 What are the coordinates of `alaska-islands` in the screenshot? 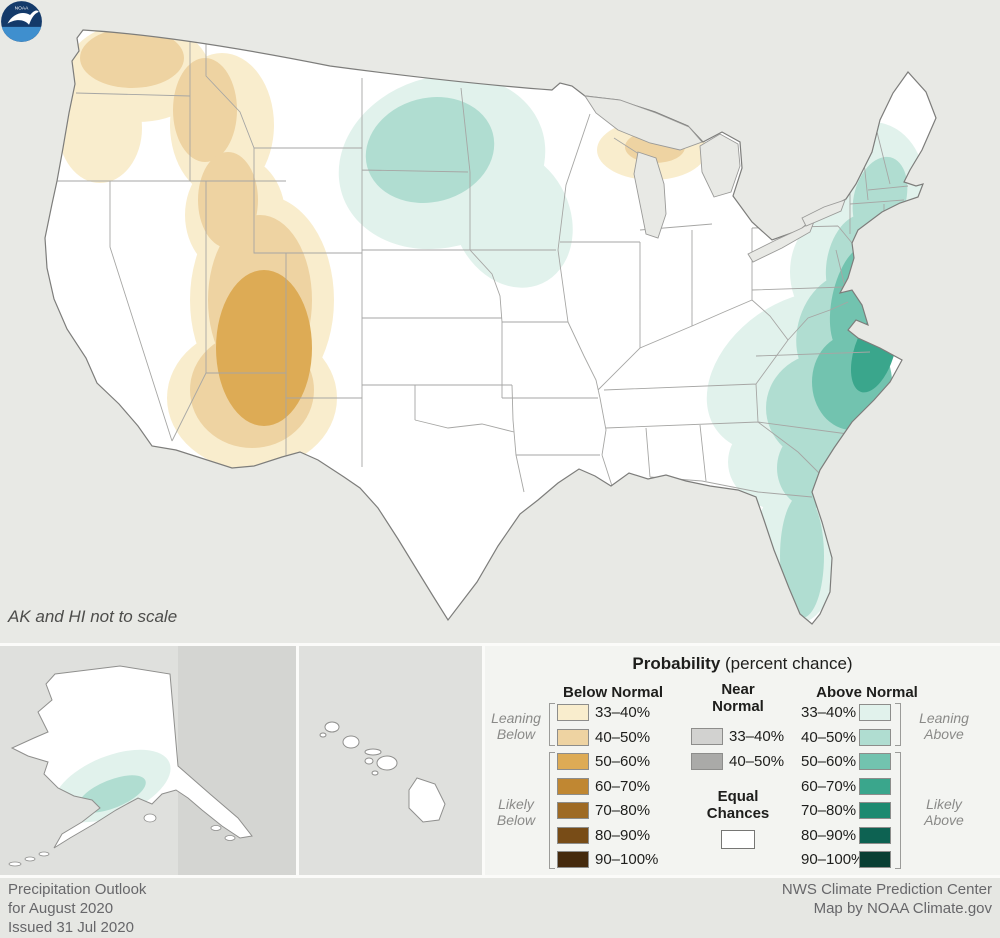 It's located at (122, 840).